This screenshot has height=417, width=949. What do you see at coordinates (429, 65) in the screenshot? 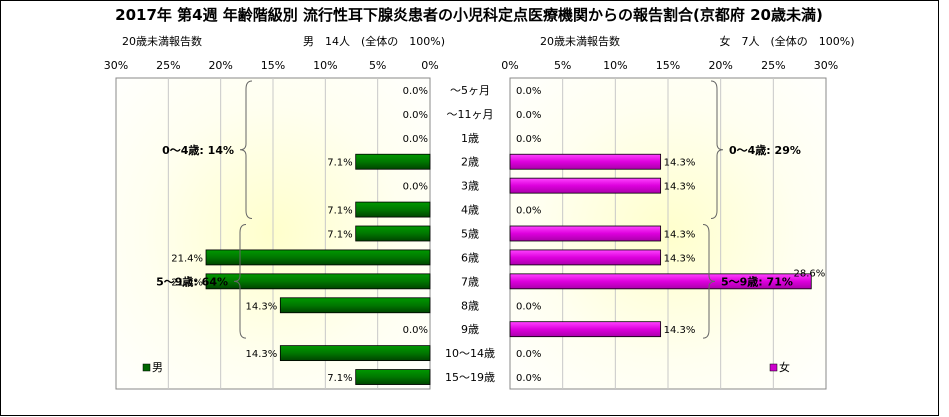
I see `male-tick-label: 0%` at bounding box center [429, 65].